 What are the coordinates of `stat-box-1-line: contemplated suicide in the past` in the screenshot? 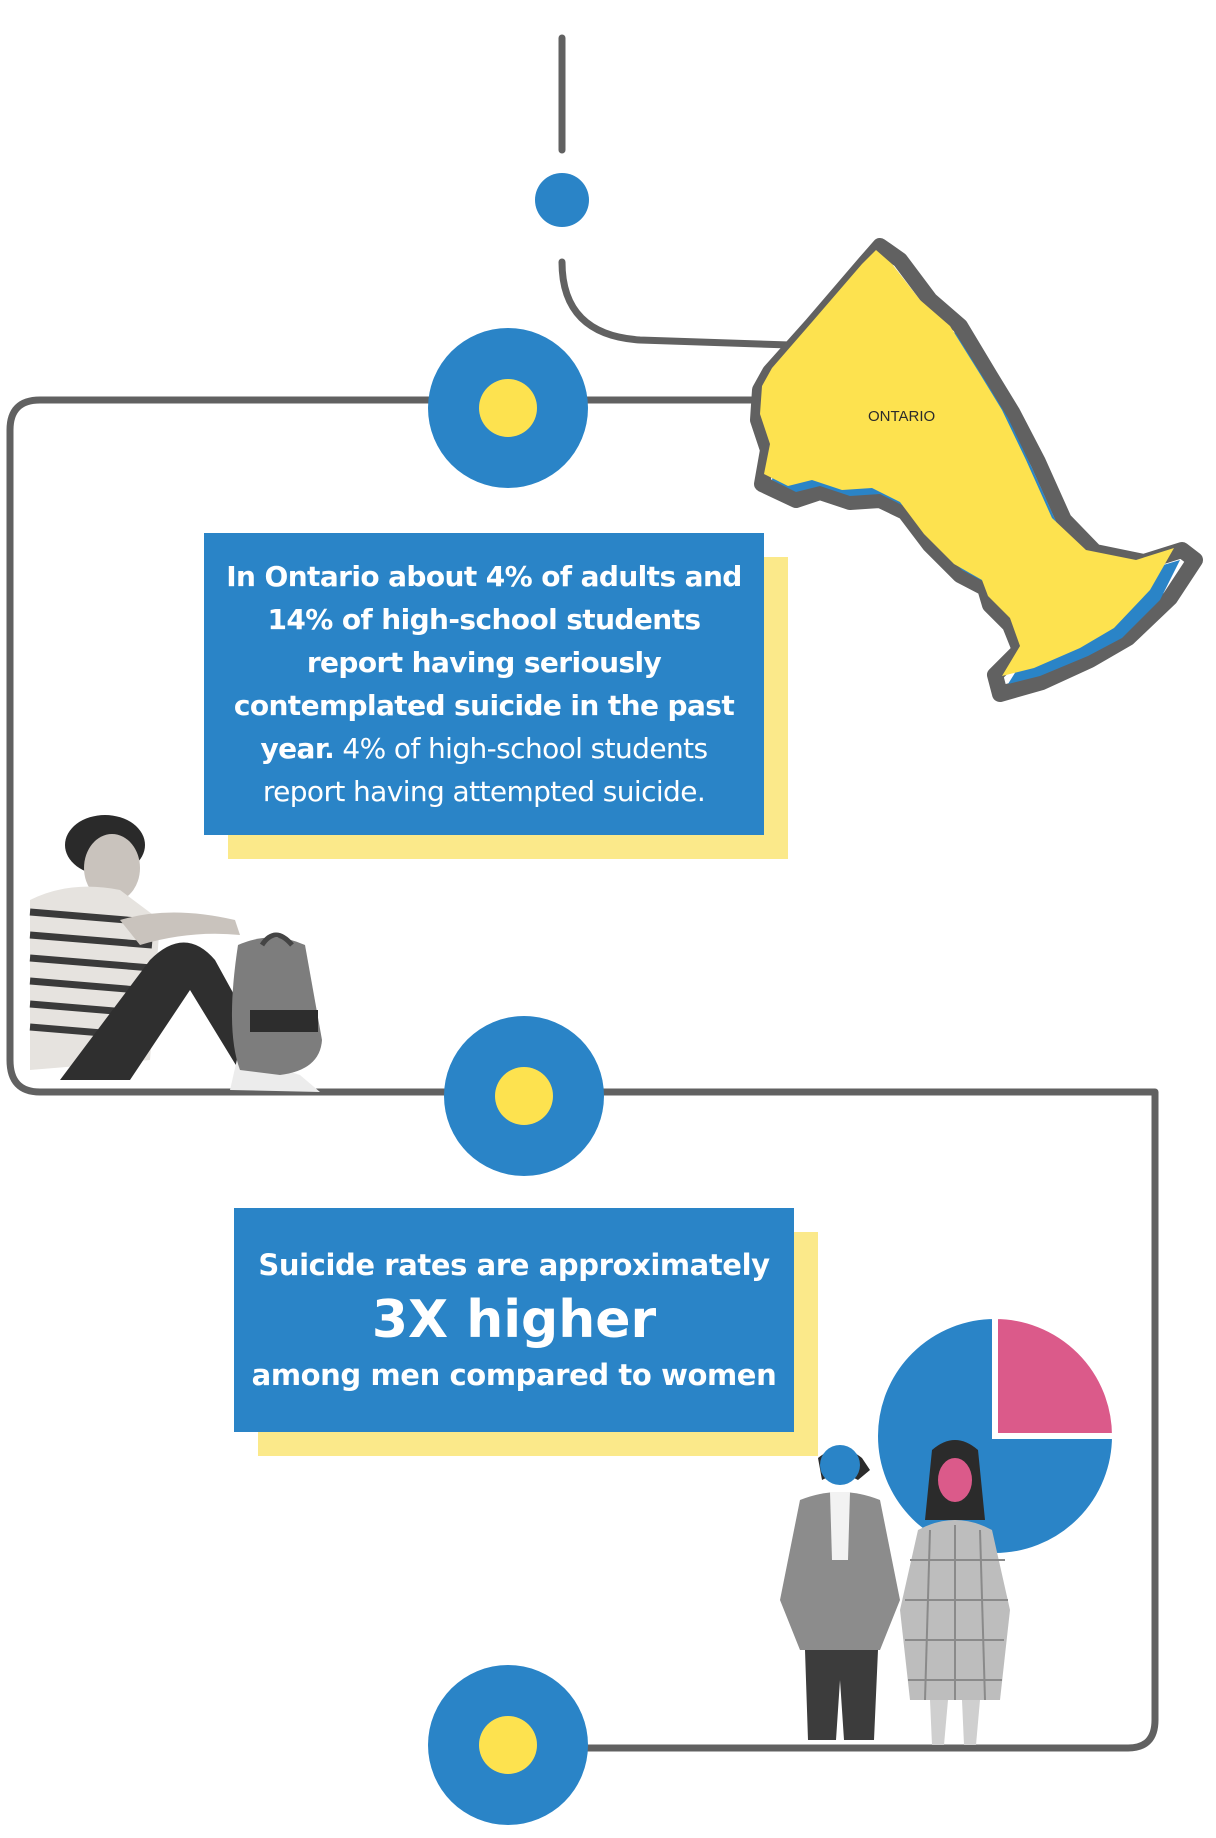 It's located at (484, 705).